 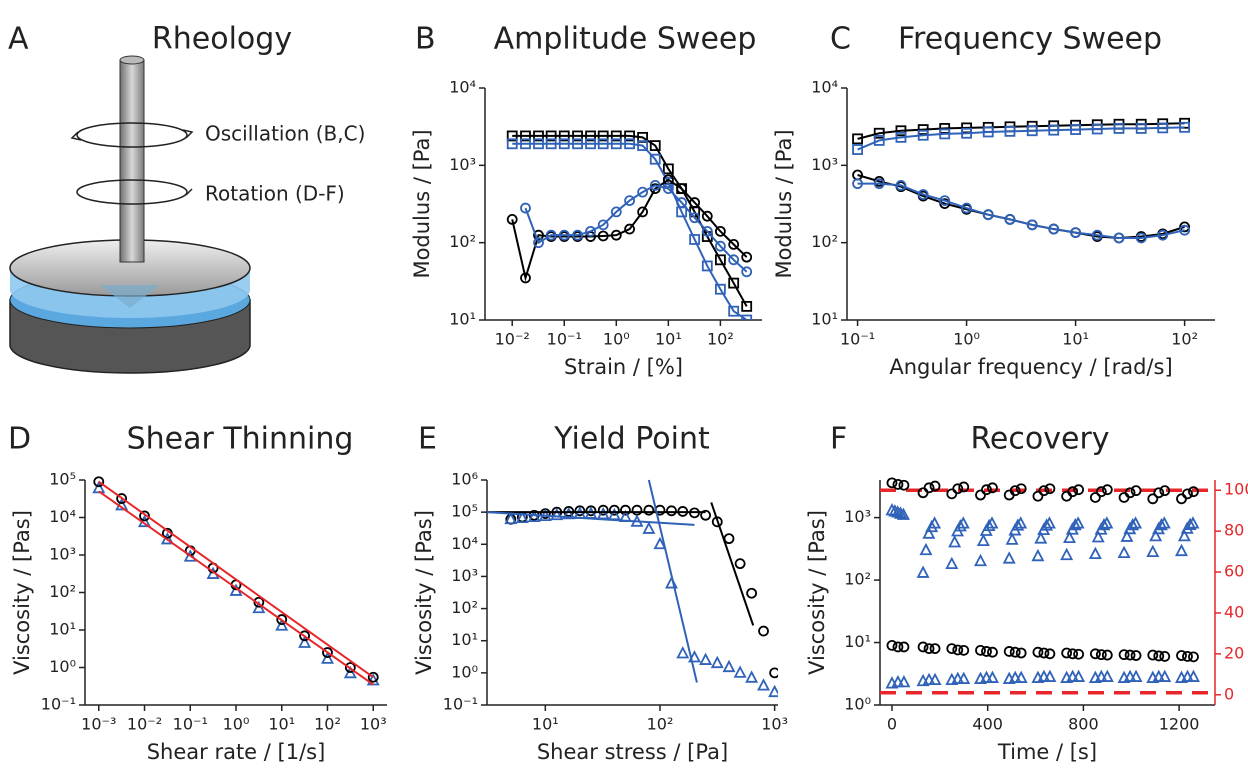 I want to click on diagram-label: Oscillation (B,C), so click(x=285, y=134).